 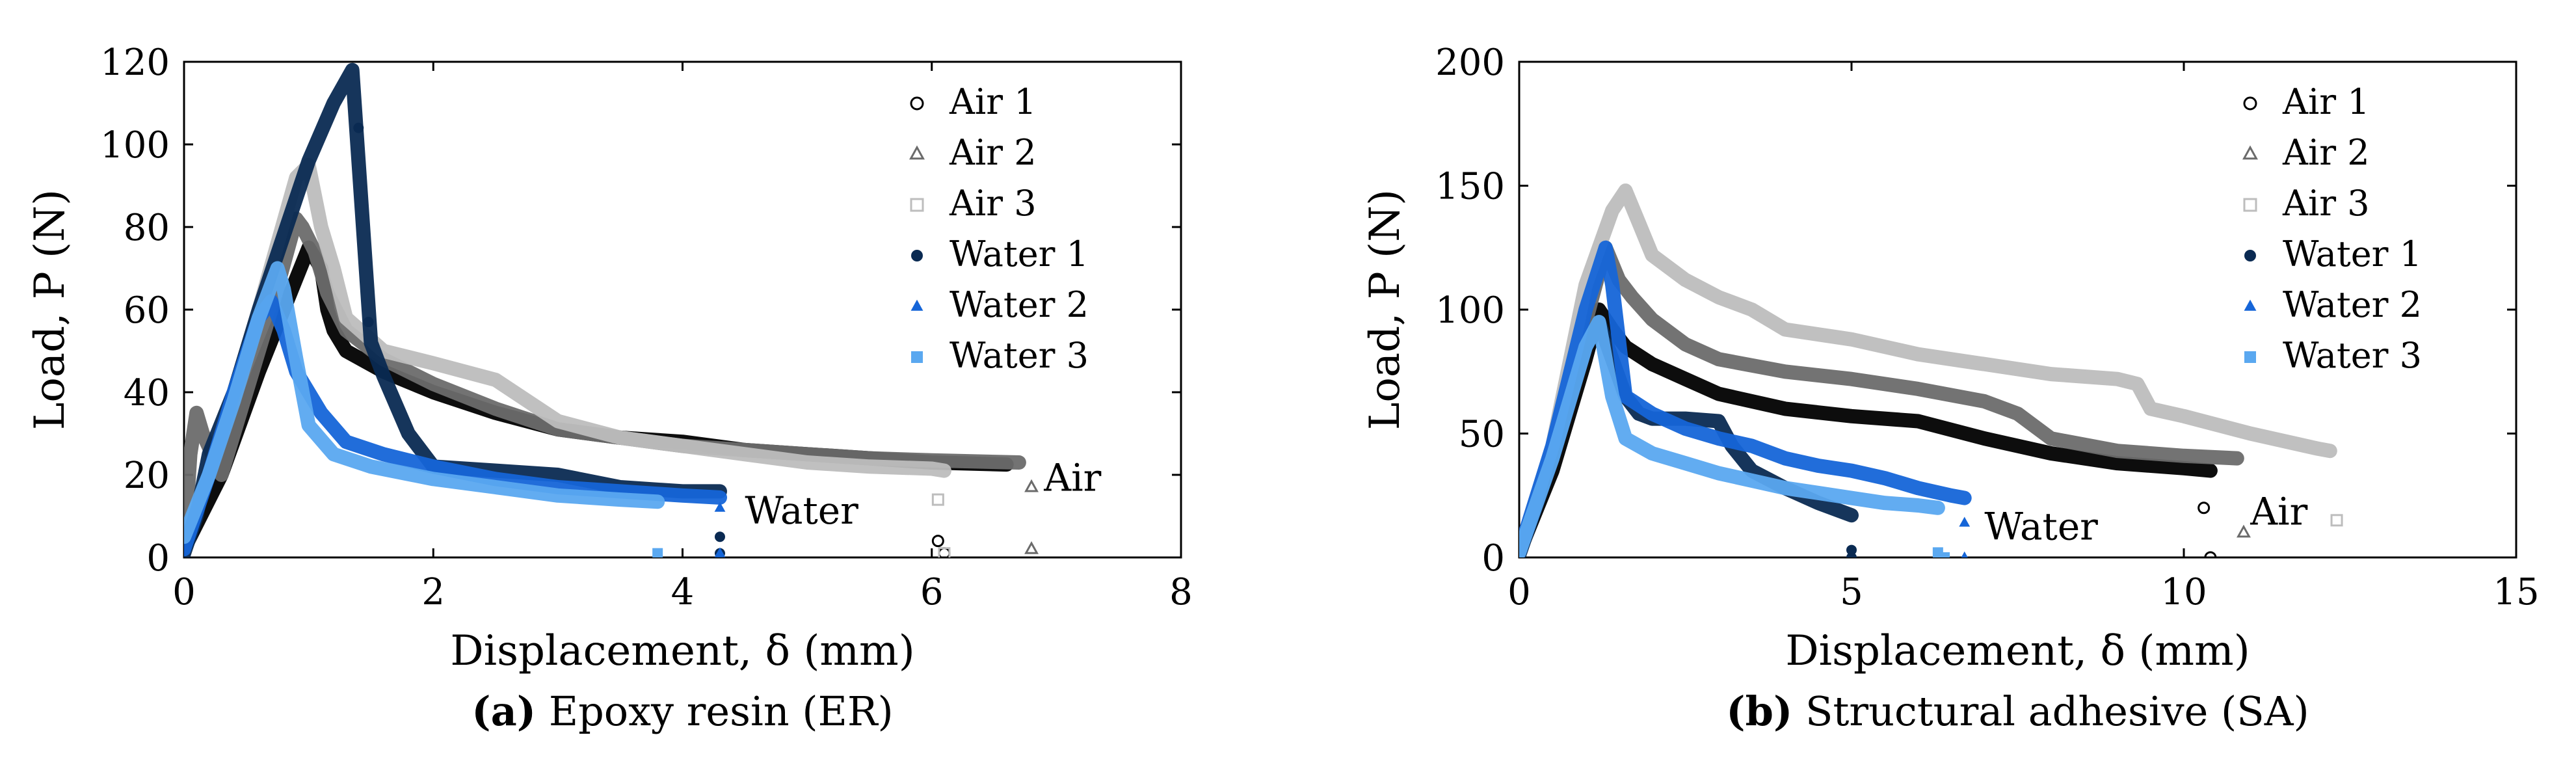 I want to click on x-tick-label: 2, so click(x=433, y=592).